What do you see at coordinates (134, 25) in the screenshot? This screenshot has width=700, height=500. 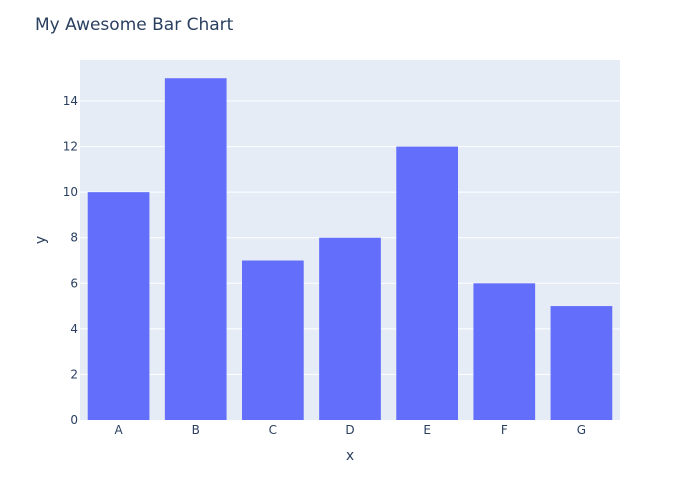 I see `chart-title: My Awesome Bar Chart` at bounding box center [134, 25].